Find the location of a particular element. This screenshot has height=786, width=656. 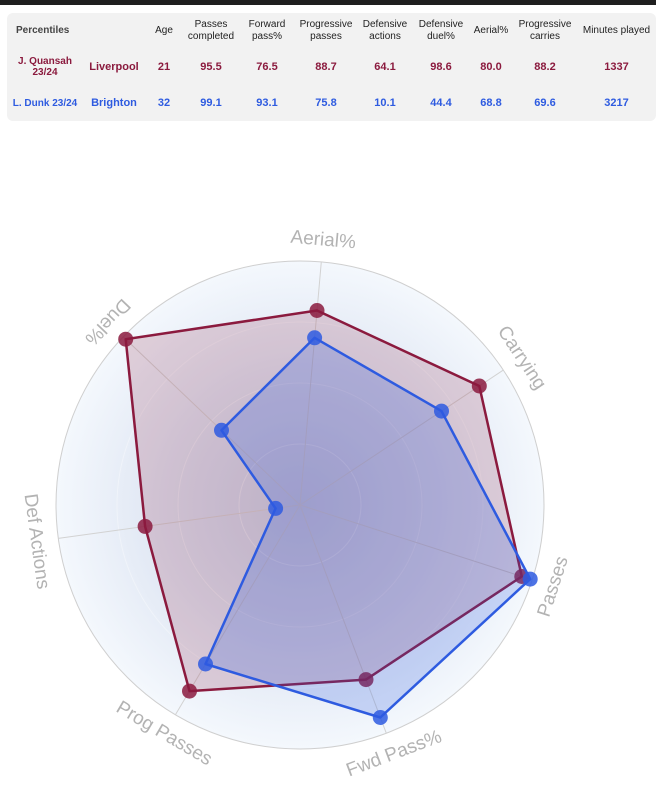

cell-defensive-duel: 98.6 is located at coordinates (441, 67).